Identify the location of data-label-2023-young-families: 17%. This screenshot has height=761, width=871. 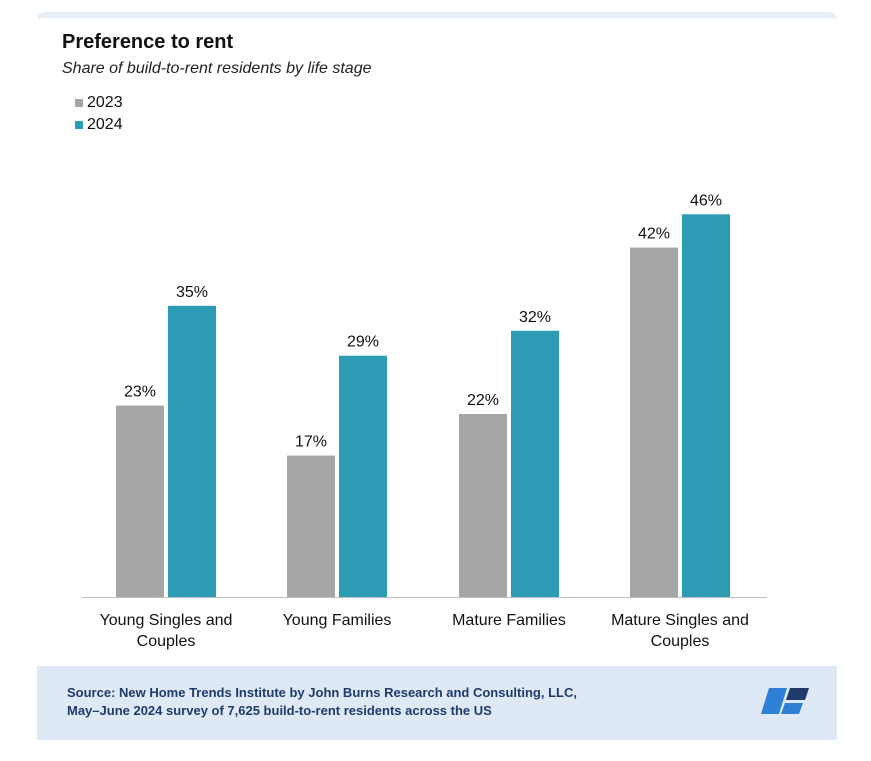
(311, 442).